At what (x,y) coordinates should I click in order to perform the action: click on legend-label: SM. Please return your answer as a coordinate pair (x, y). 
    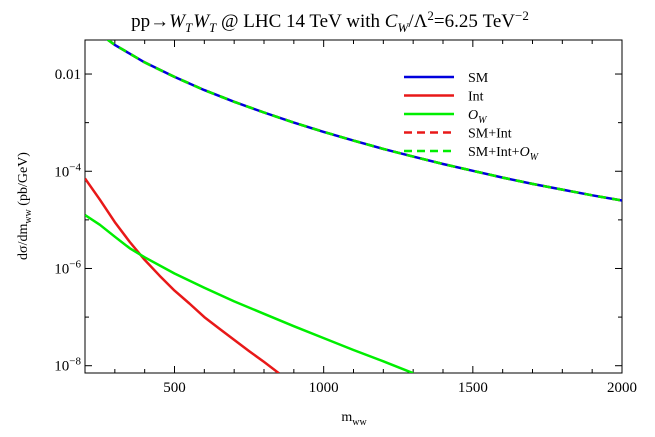
    Looking at the image, I should click on (478, 78).